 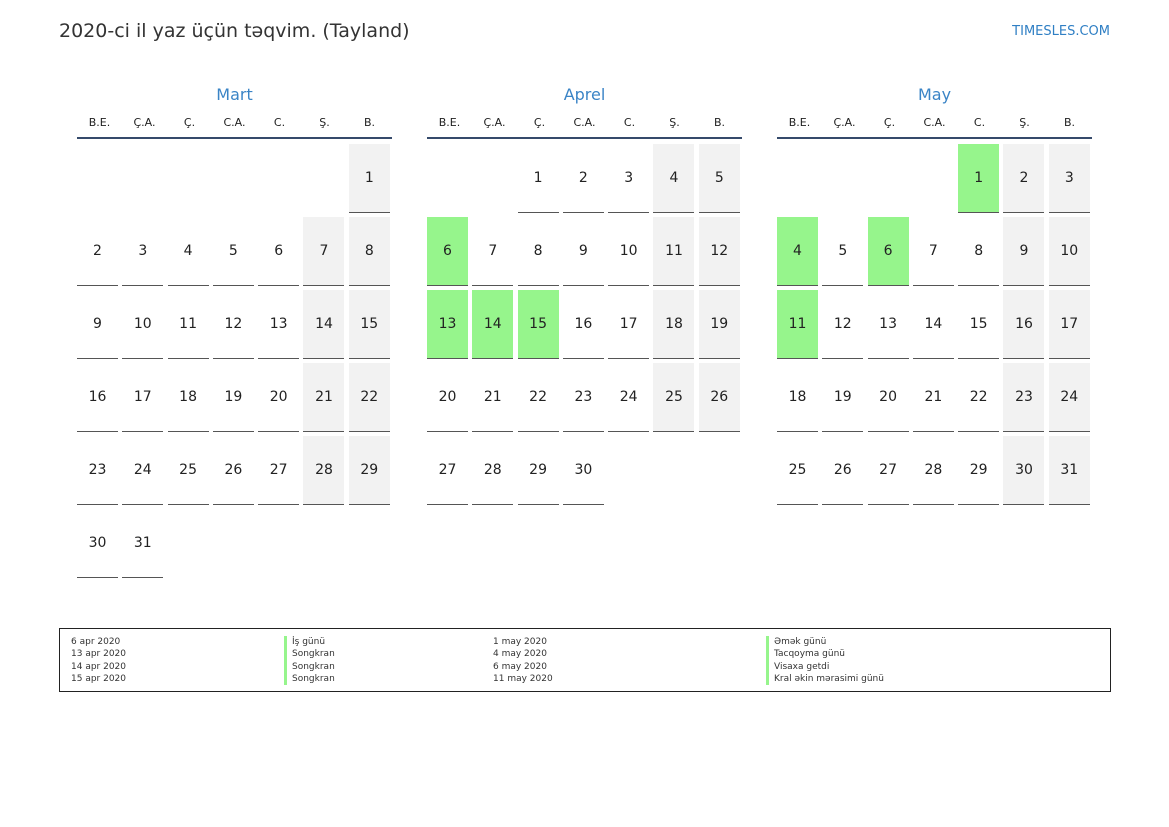 I want to click on legend-holiday-name: Songkran, so click(x=309, y=654).